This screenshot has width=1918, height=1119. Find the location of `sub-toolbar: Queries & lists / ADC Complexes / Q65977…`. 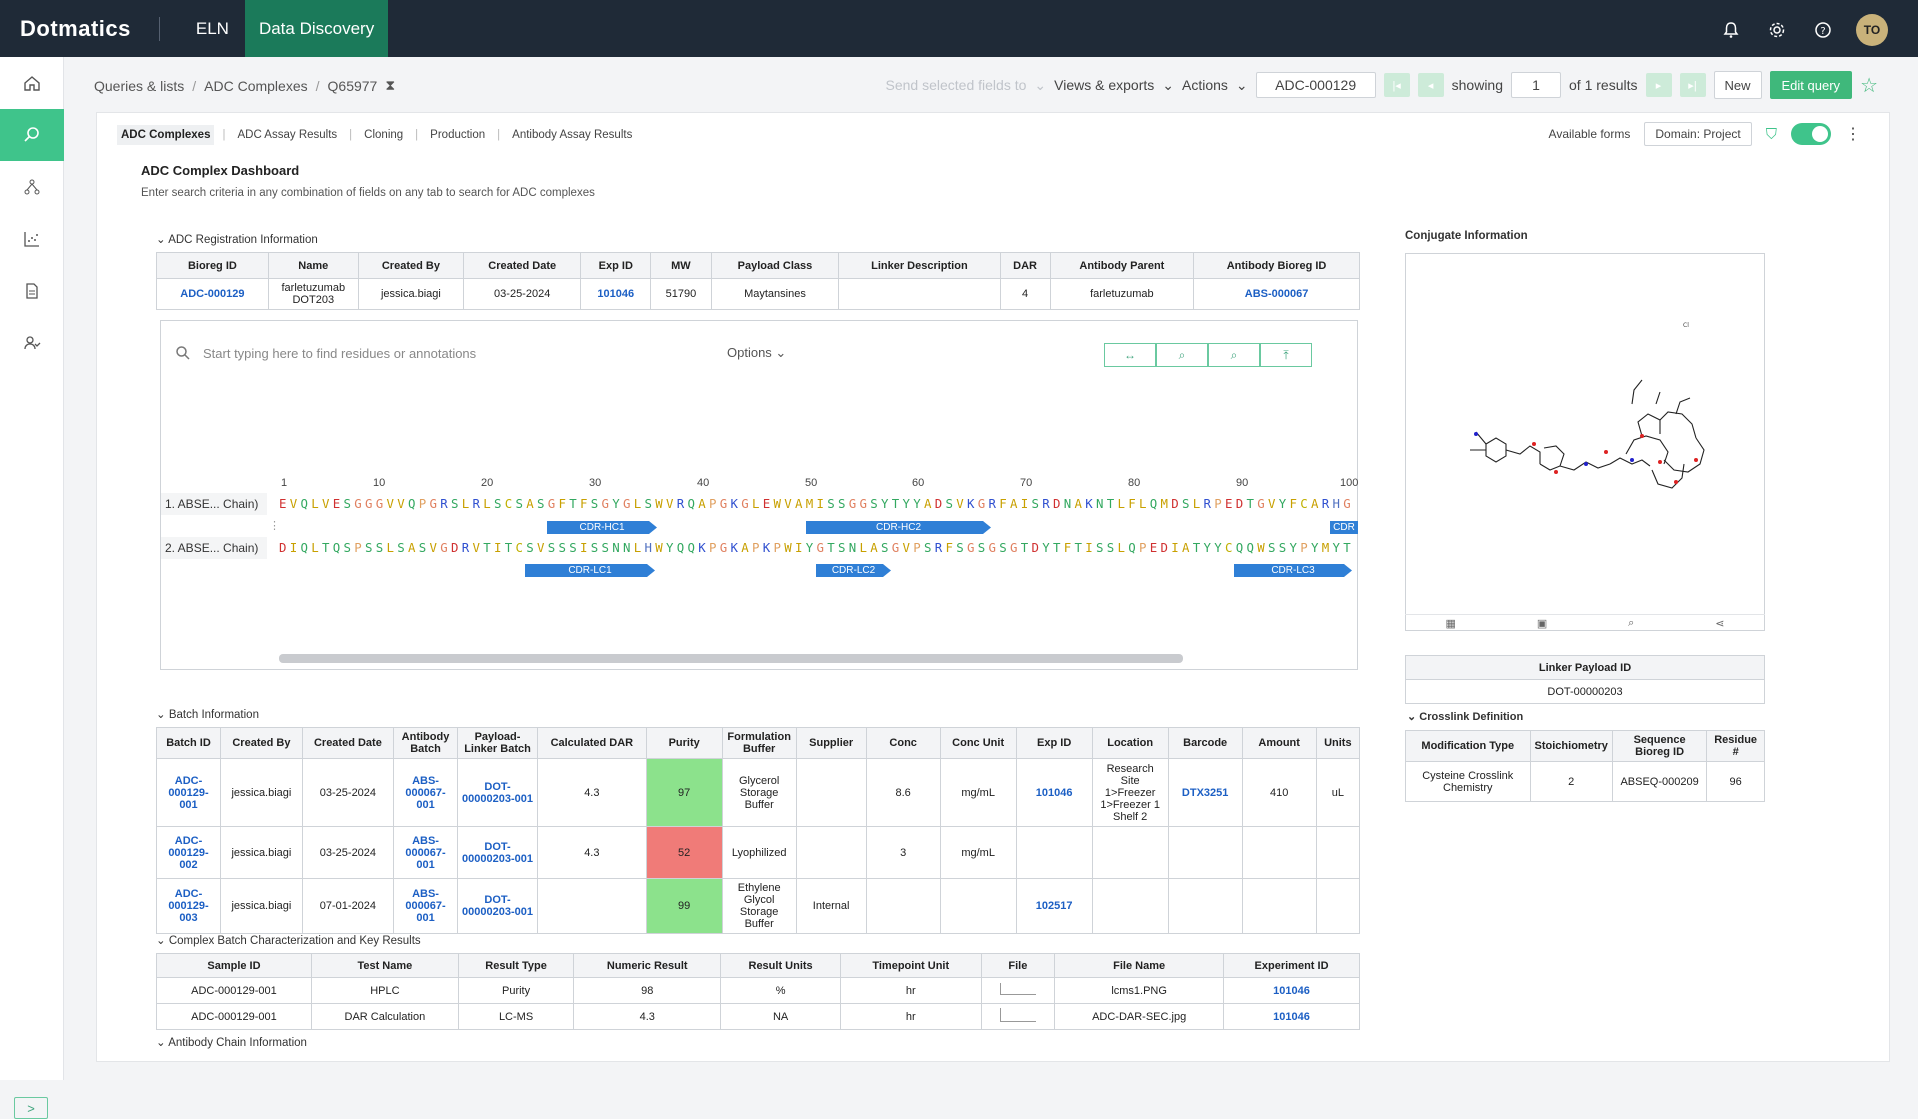

sub-toolbar: Queries & lists / ADC Complexes / Q65977… is located at coordinates (991, 86).